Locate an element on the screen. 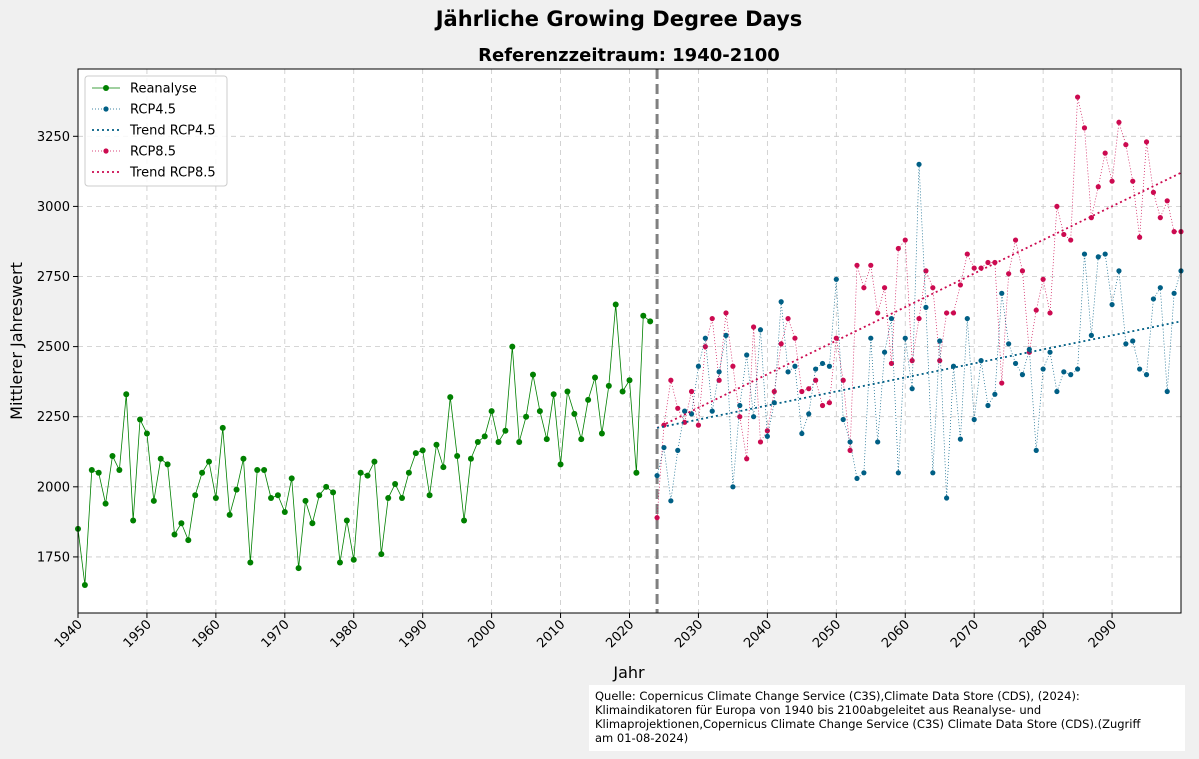 Image resolution: width=1199 pixels, height=759 pixels. chart-title: Referenzzeitraum: 1940-2100 is located at coordinates (629, 55).